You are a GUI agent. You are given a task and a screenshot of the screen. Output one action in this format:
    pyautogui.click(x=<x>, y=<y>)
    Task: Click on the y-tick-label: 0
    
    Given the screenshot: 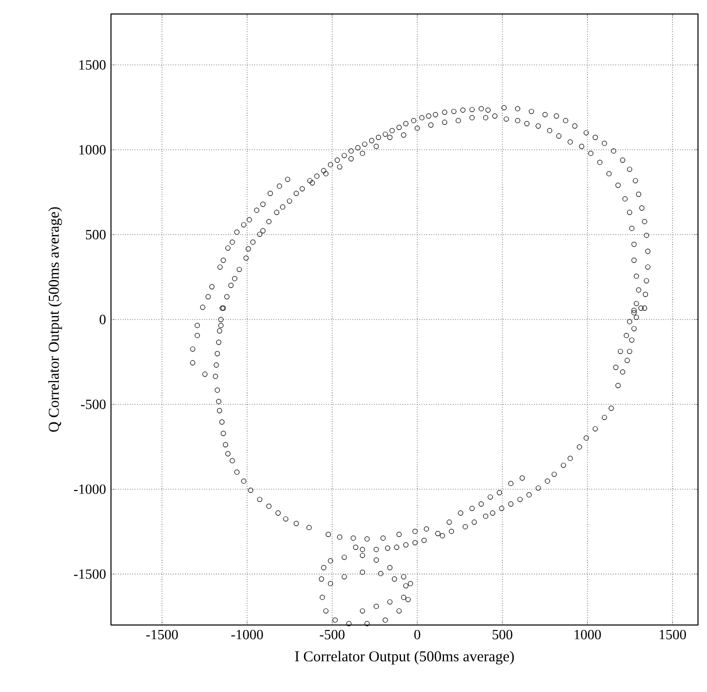 What is the action you would take?
    pyautogui.click(x=103, y=319)
    